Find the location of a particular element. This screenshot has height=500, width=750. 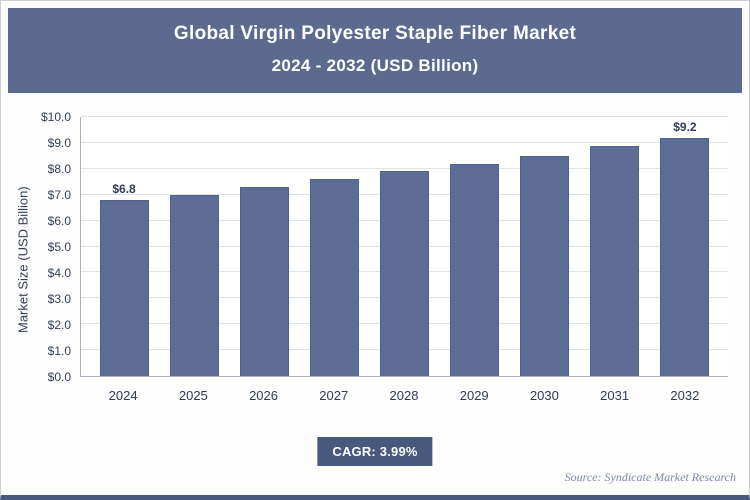

bar-slot-2024: $6.8 is located at coordinates (124, 246).